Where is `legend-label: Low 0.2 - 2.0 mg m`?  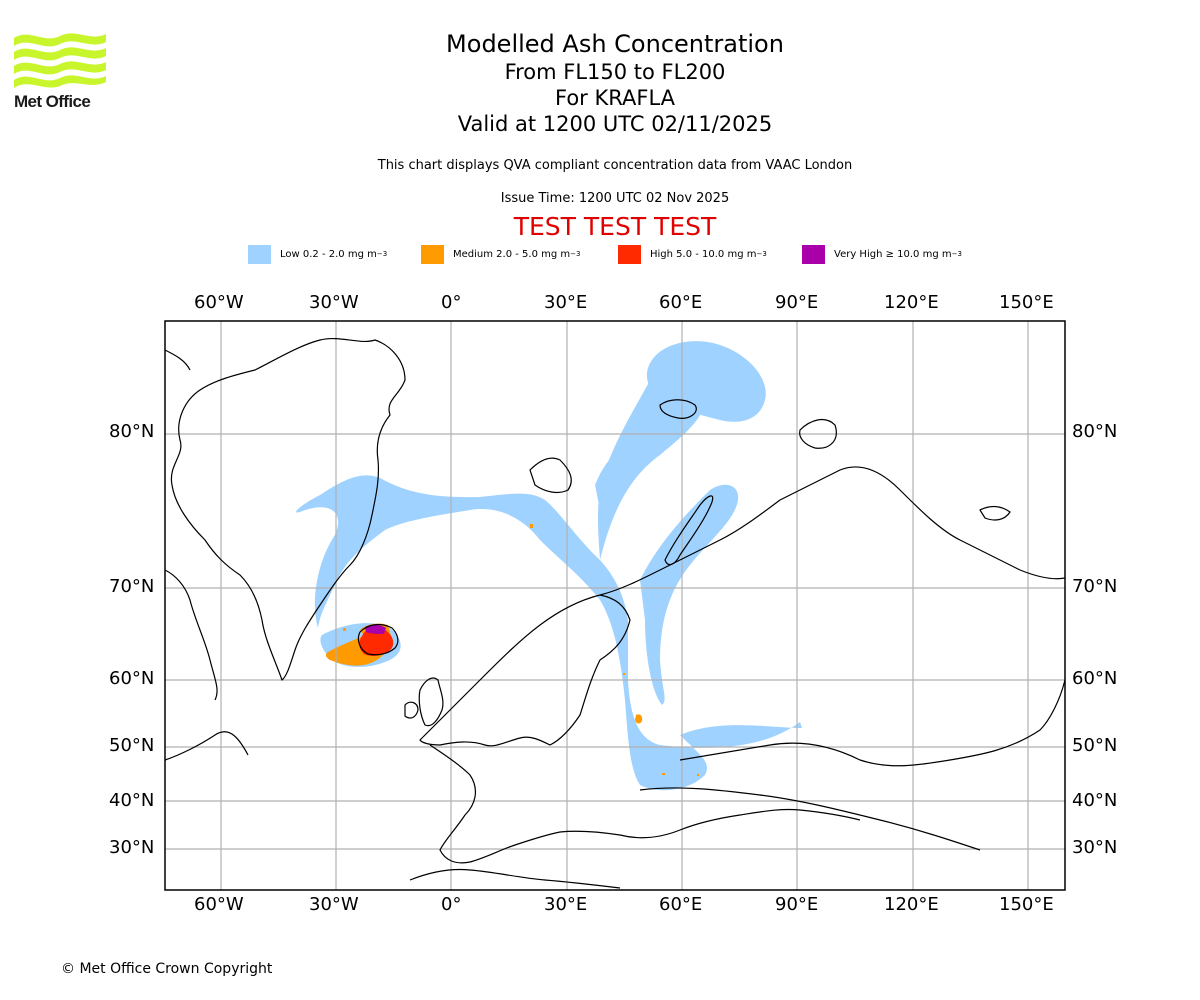 legend-label: Low 0.2 - 2.0 mg m is located at coordinates (328, 254).